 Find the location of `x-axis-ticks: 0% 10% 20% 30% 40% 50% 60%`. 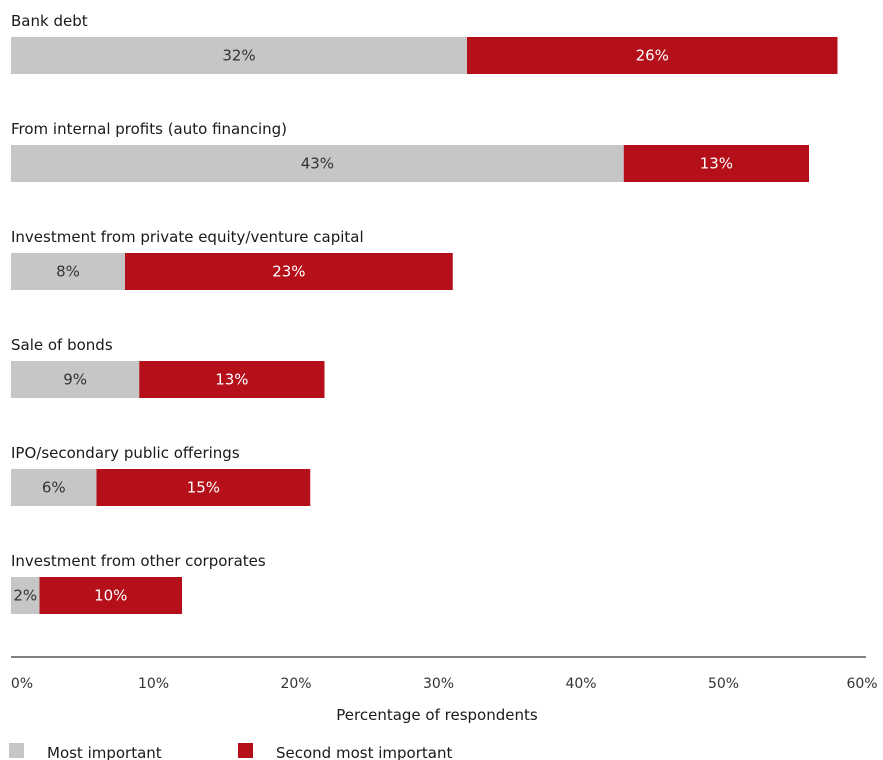

x-axis-ticks: 0% 10% 20% 30% 40% 50% 60% is located at coordinates (444, 684).